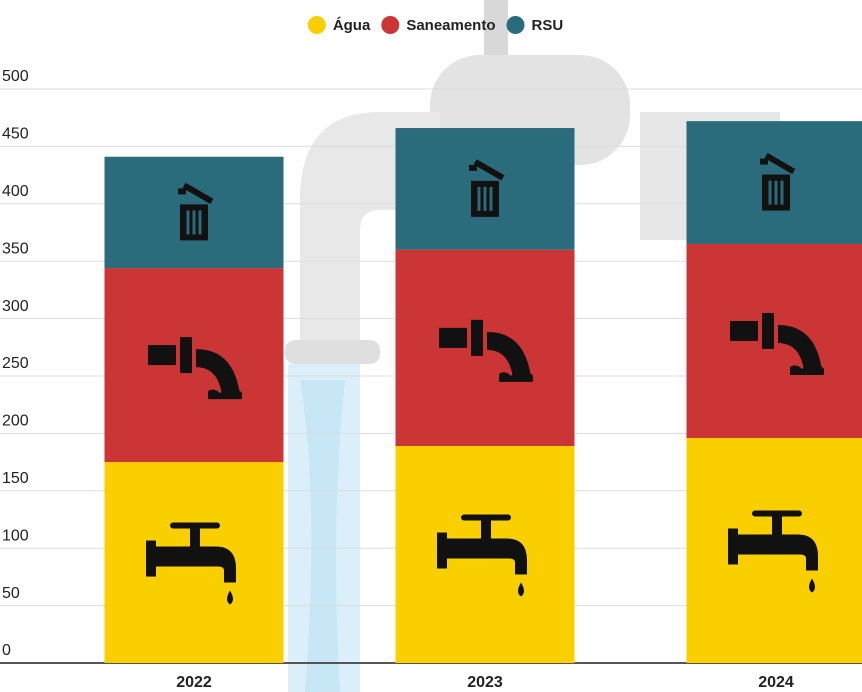 This screenshot has height=692, width=862. What do you see at coordinates (15, 363) in the screenshot?
I see `y-tick-label: 250` at bounding box center [15, 363].